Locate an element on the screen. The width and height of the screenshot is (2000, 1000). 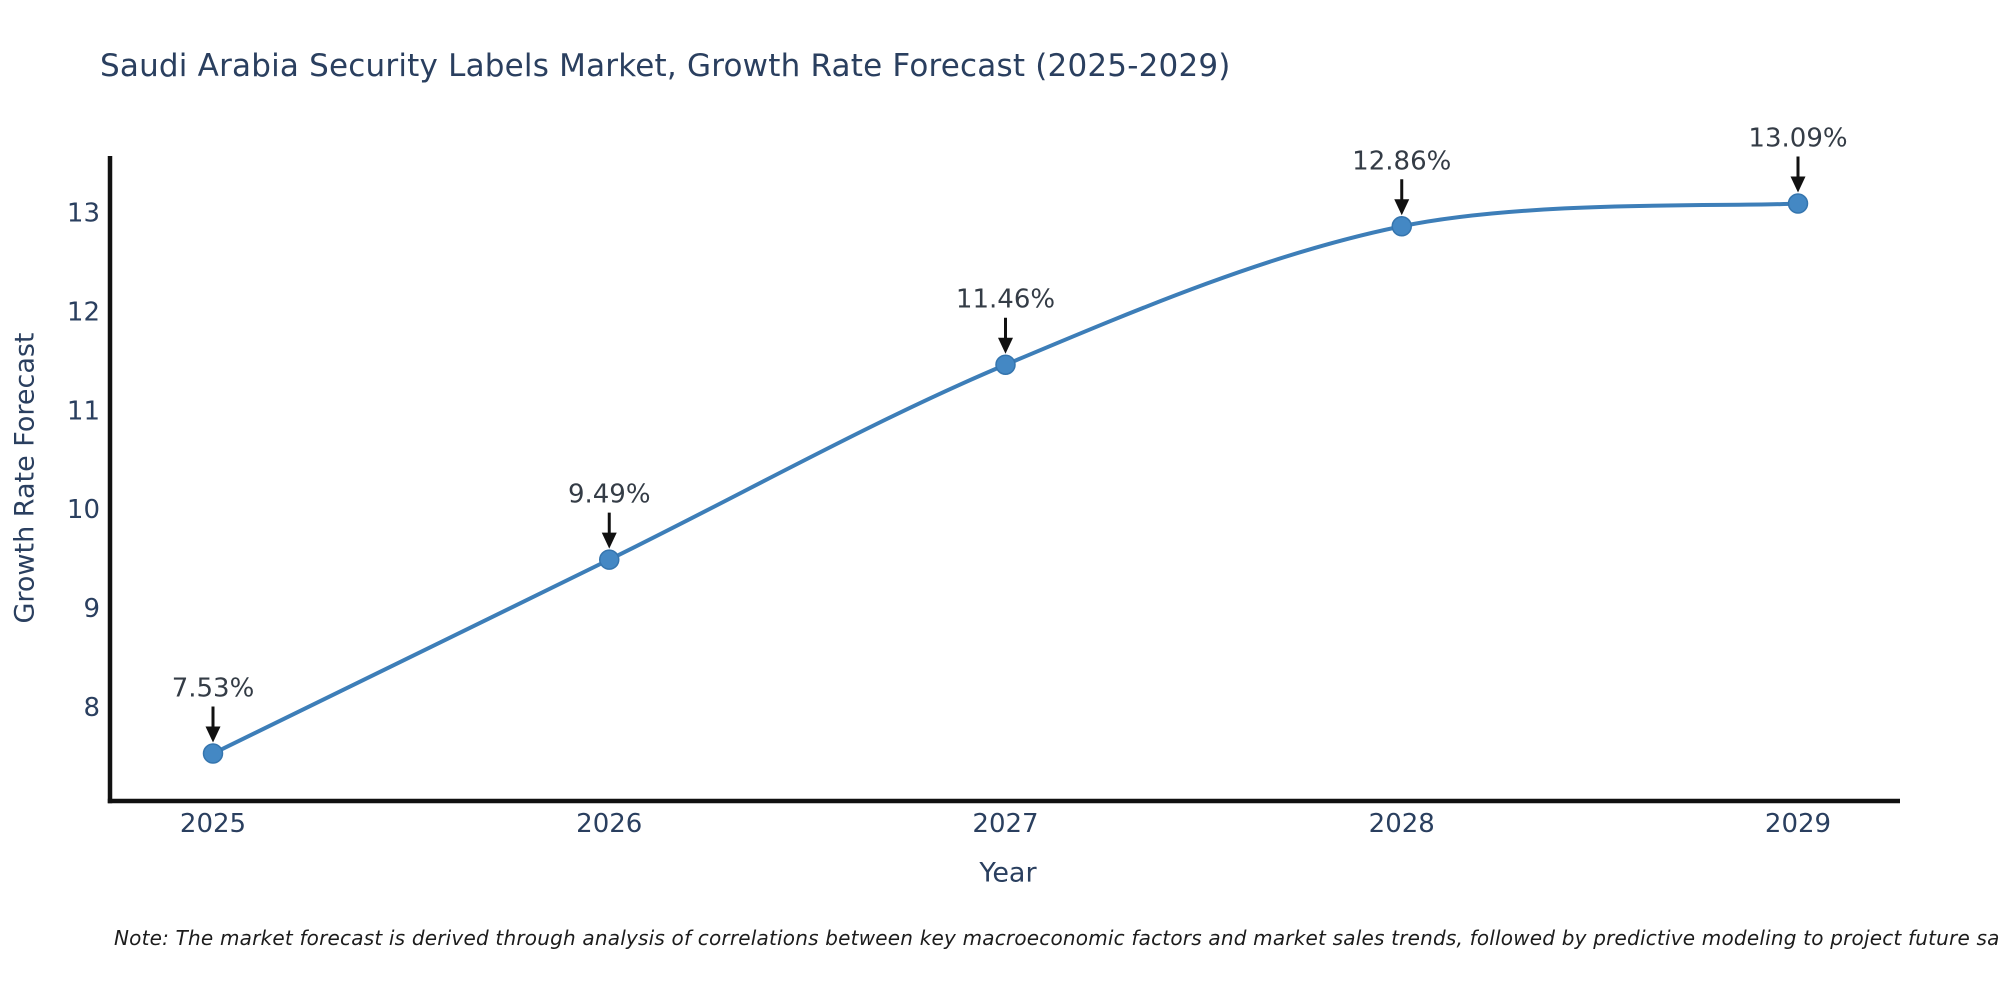
data-point-marker-2029 is located at coordinates (1798, 203).